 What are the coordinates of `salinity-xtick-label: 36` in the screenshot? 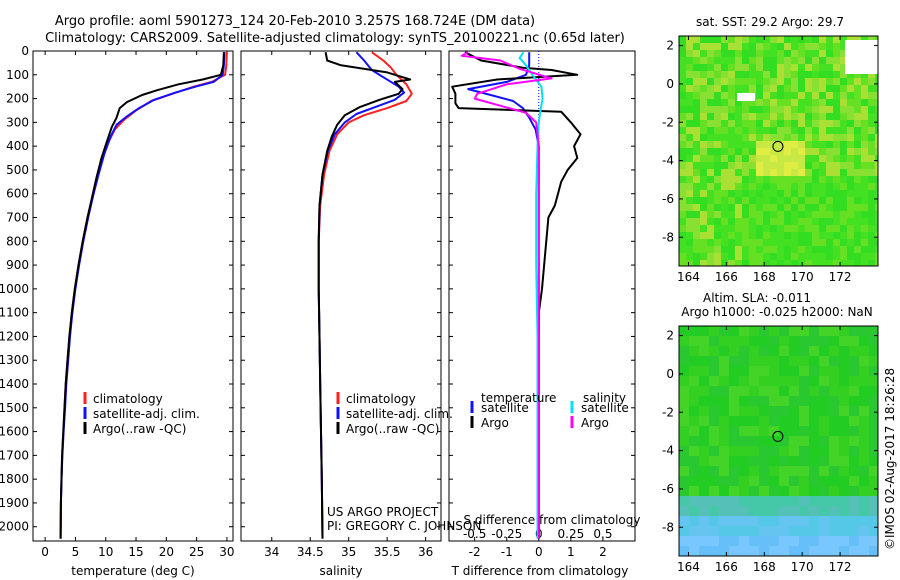 It's located at (425, 552).